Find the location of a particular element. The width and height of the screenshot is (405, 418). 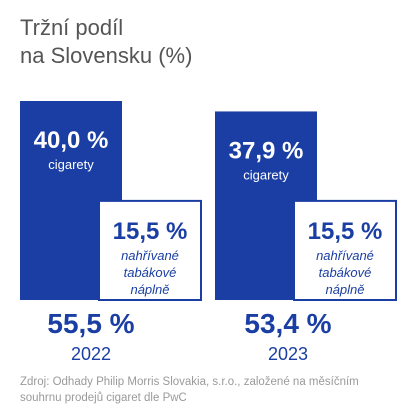

cigarettes-series-label-2023: cigarety is located at coordinates (266, 174).